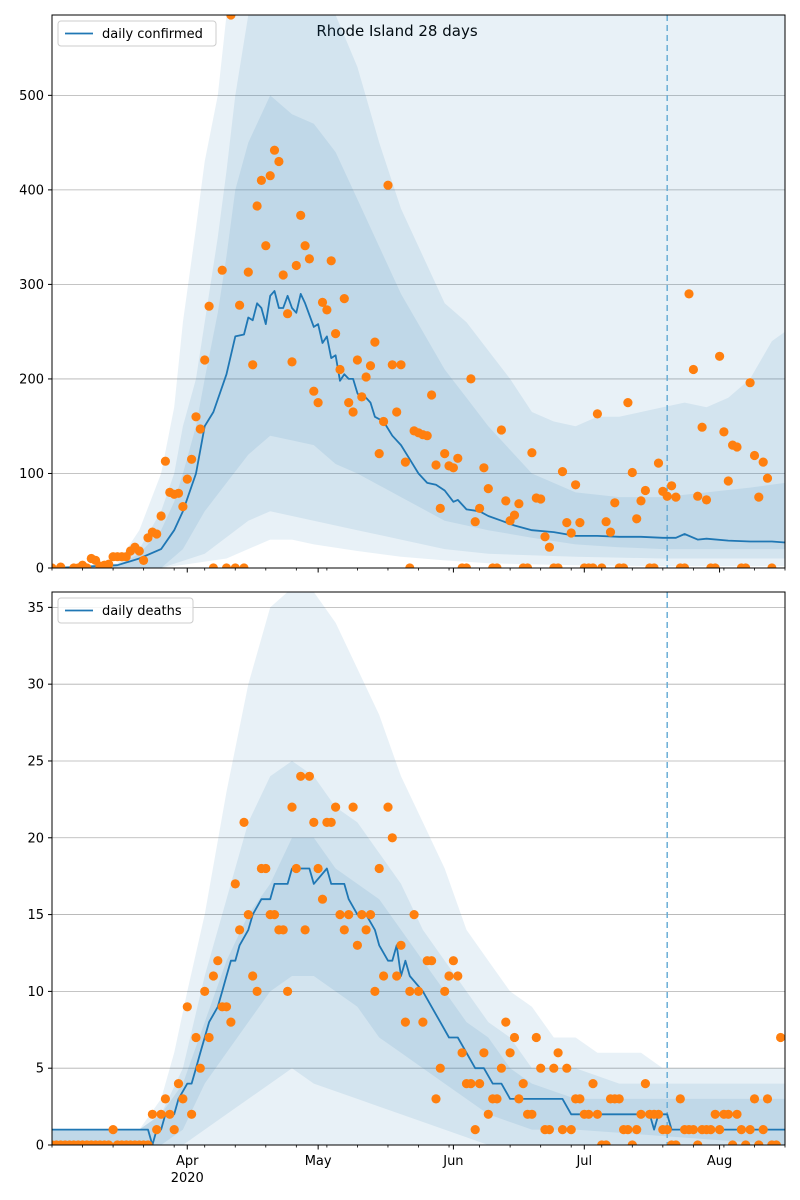 This screenshot has width=800, height=1200. What do you see at coordinates (35, 992) in the screenshot?
I see `y-tick-label: 10` at bounding box center [35, 992].